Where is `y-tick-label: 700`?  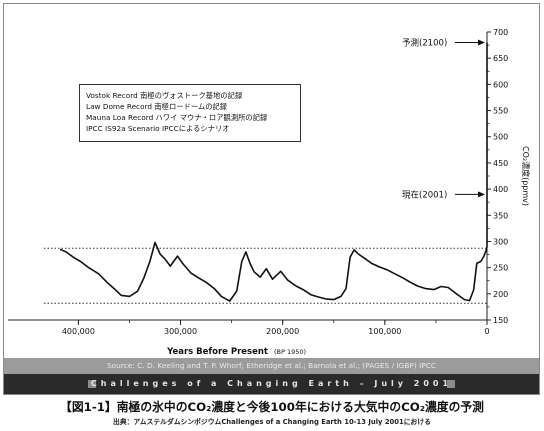
y-tick-label: 700 is located at coordinates (500, 32).